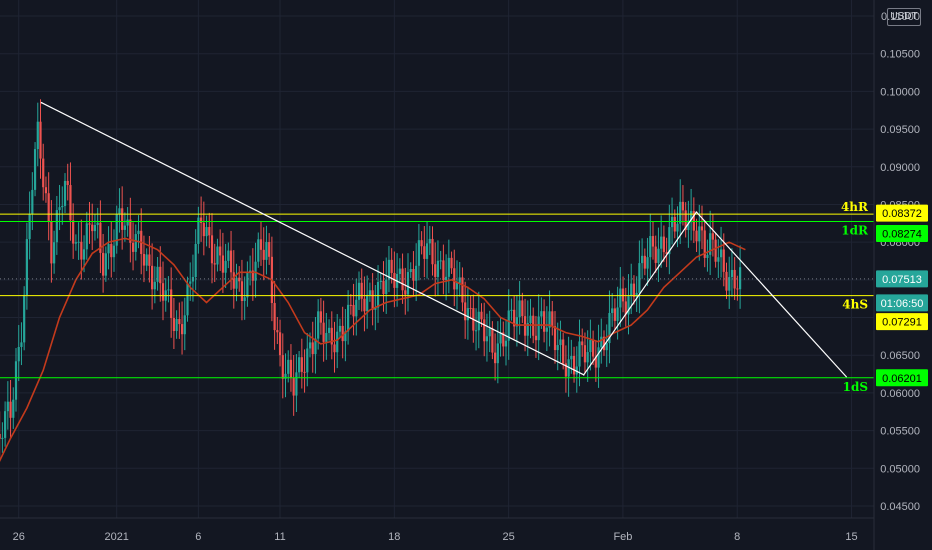  I want to click on time-axis: 26 2021 6 11 18 25 Feb 8 15, so click(435, 537).